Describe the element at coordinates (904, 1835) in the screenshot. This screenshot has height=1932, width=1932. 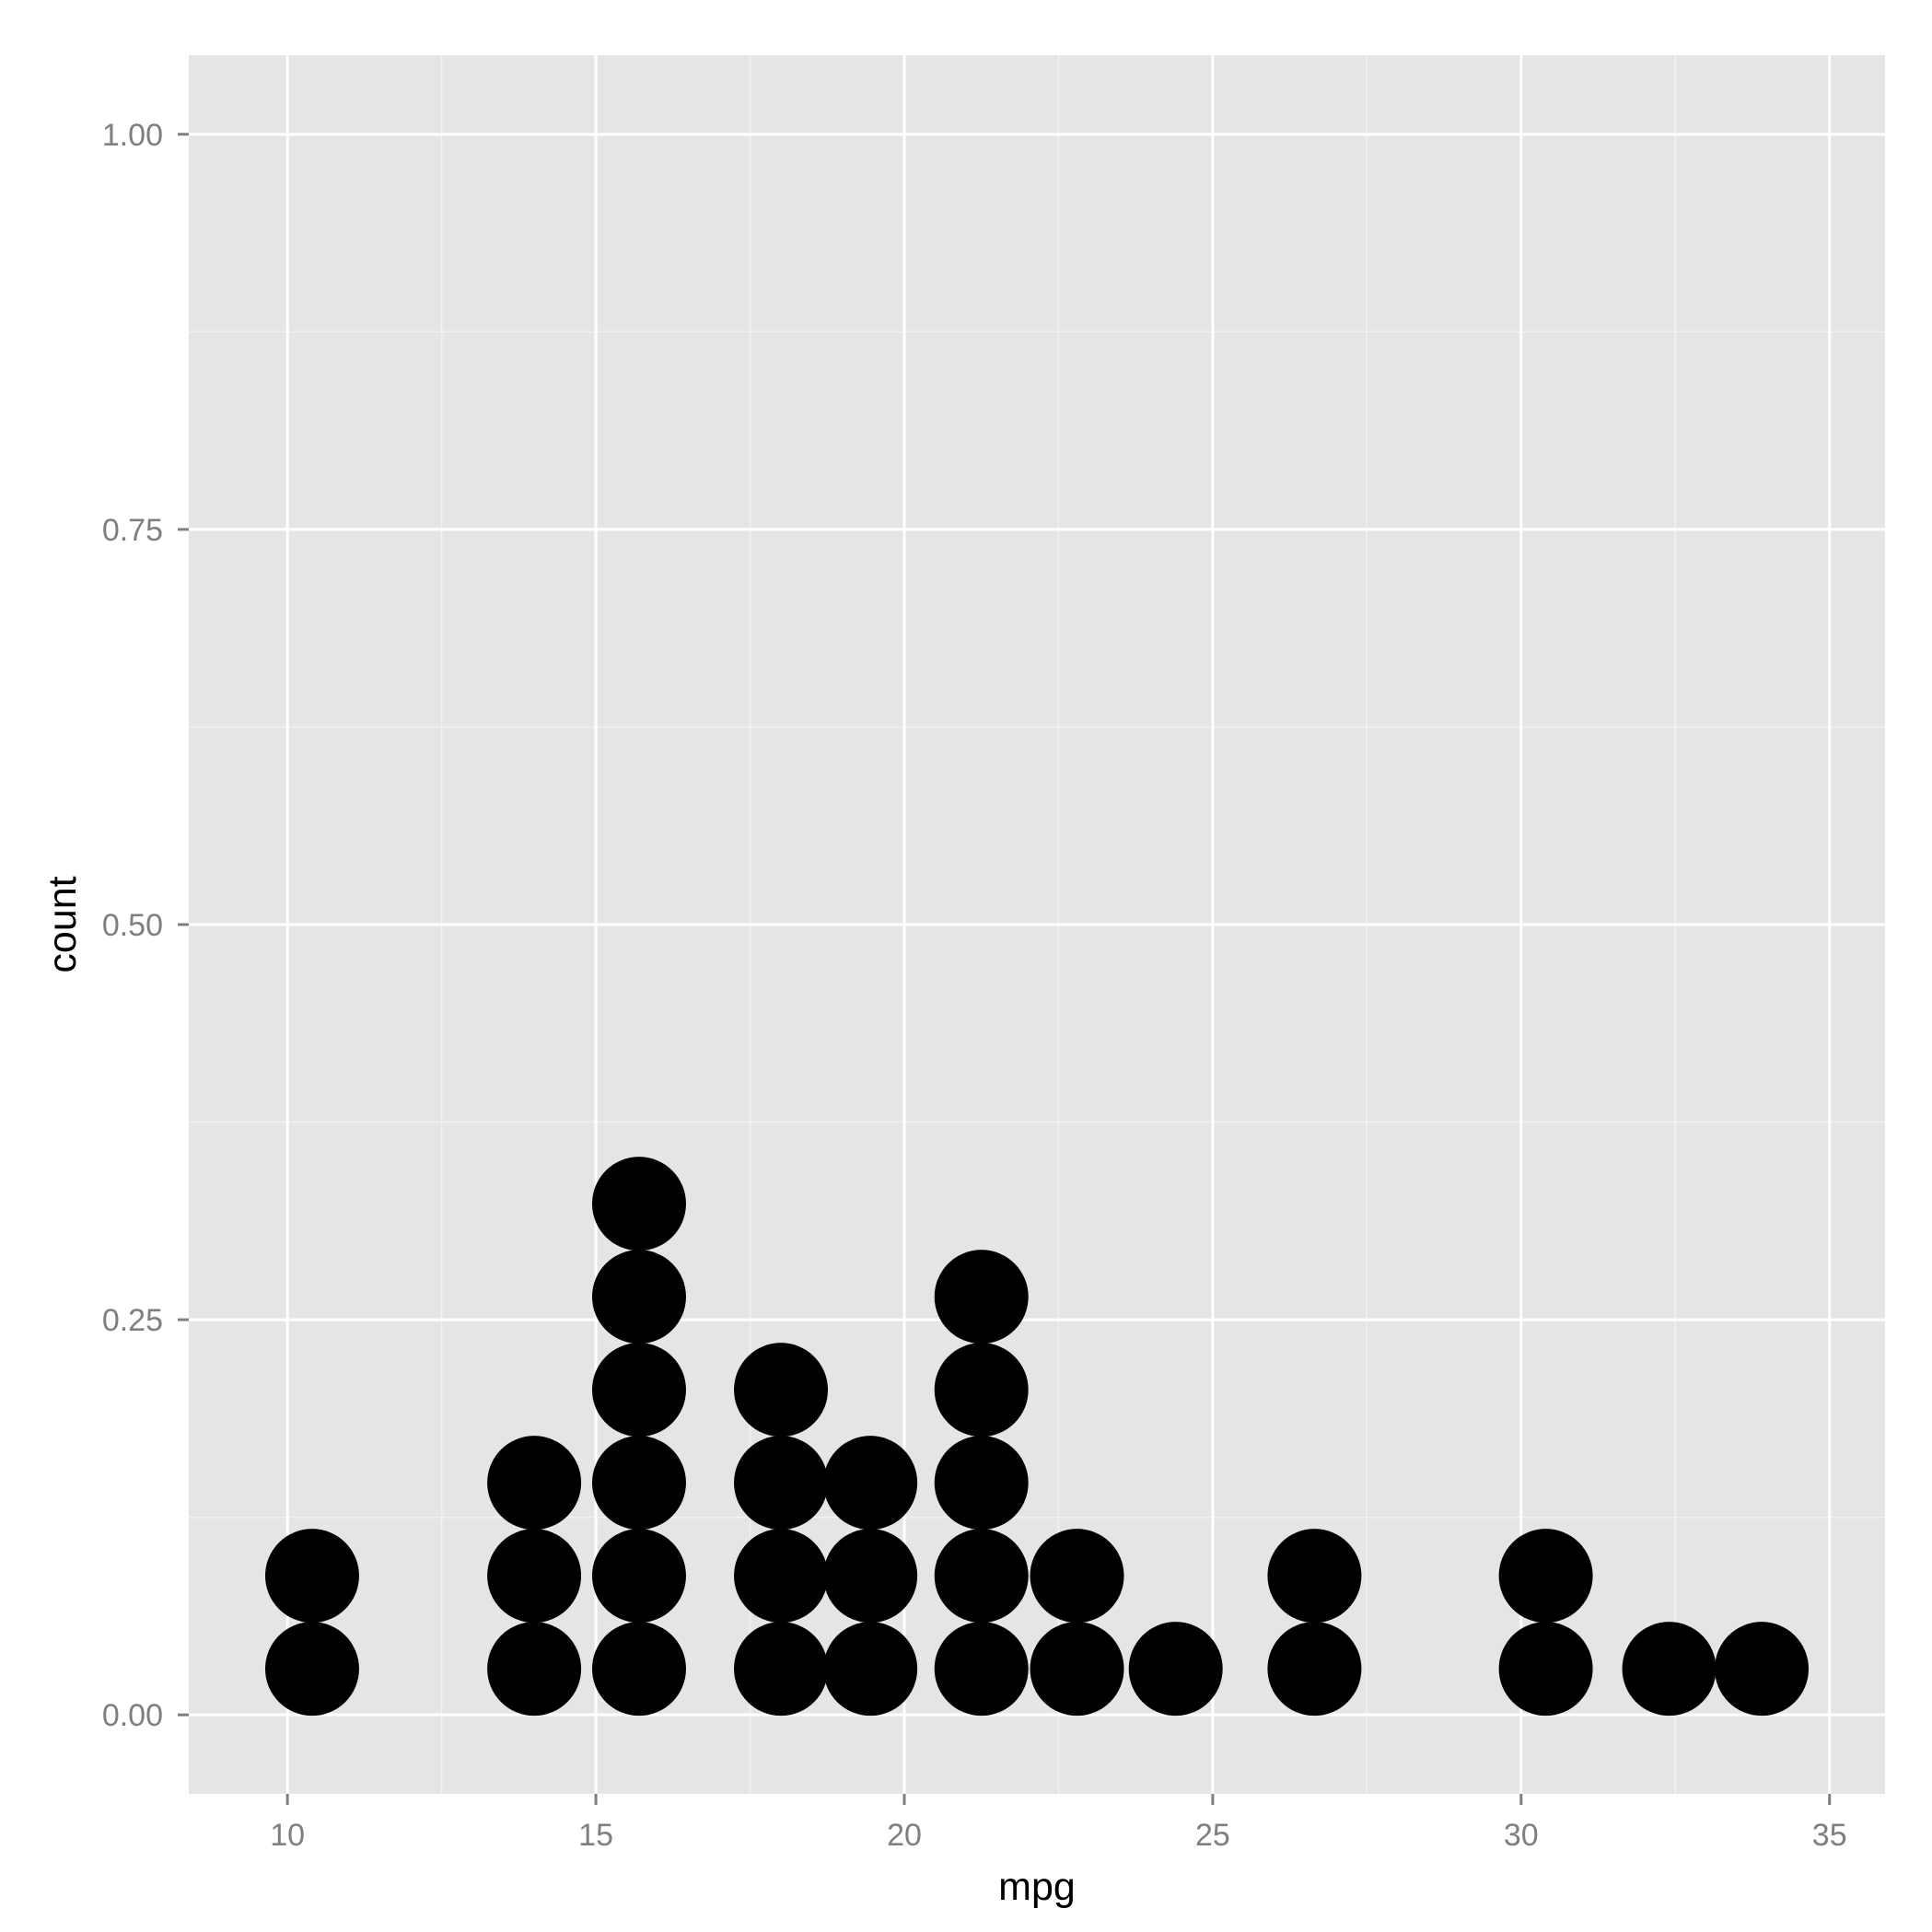
I see `x-tick-label: 20` at that location.